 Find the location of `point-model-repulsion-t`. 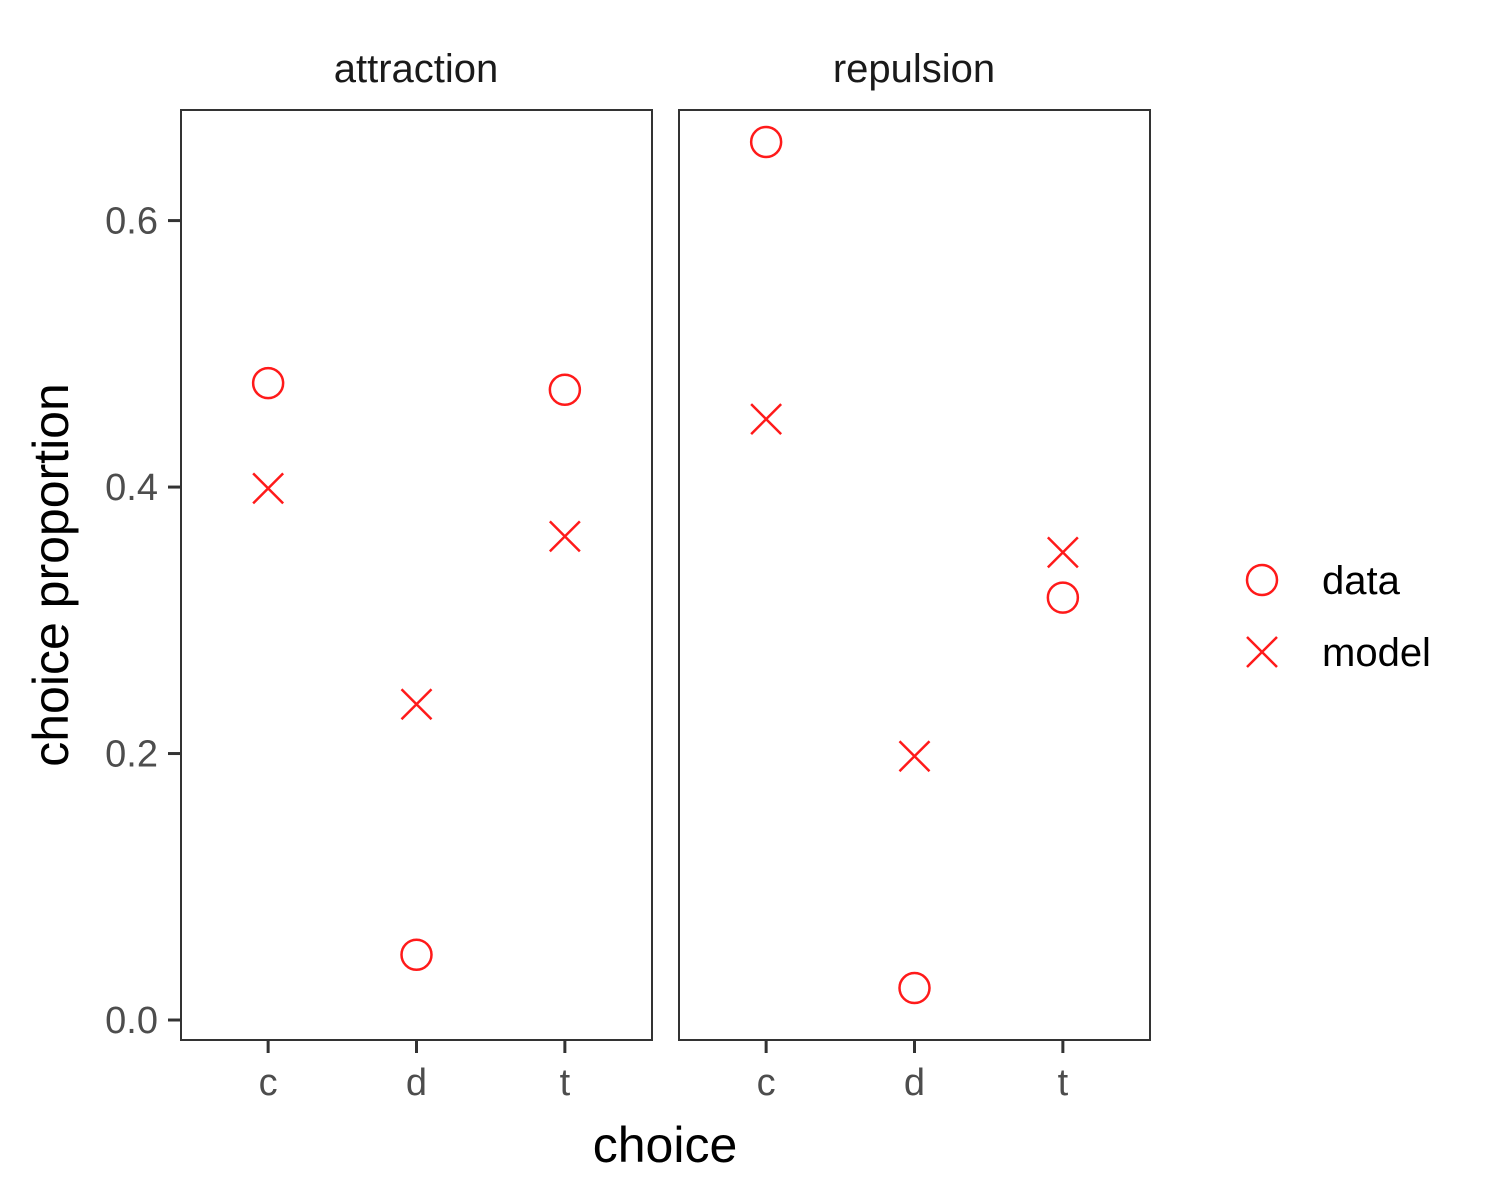

point-model-repulsion-t is located at coordinates (1062, 552).